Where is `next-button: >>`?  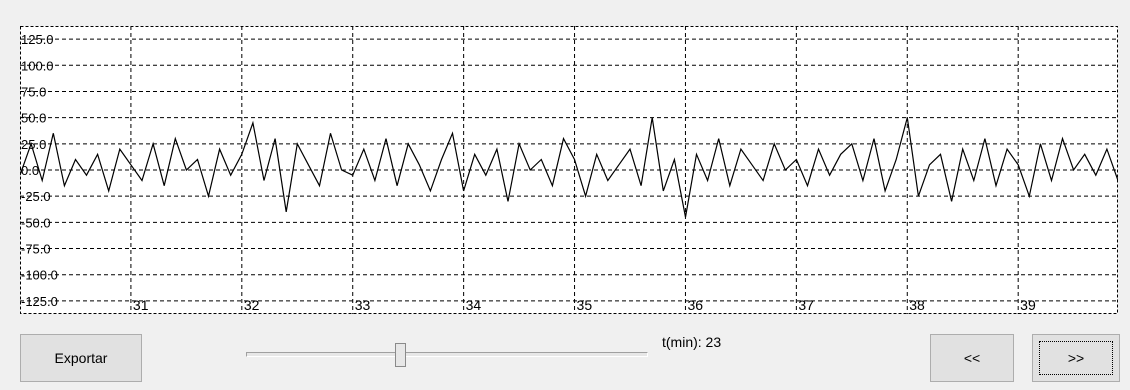
next-button: >> is located at coordinates (1076, 358).